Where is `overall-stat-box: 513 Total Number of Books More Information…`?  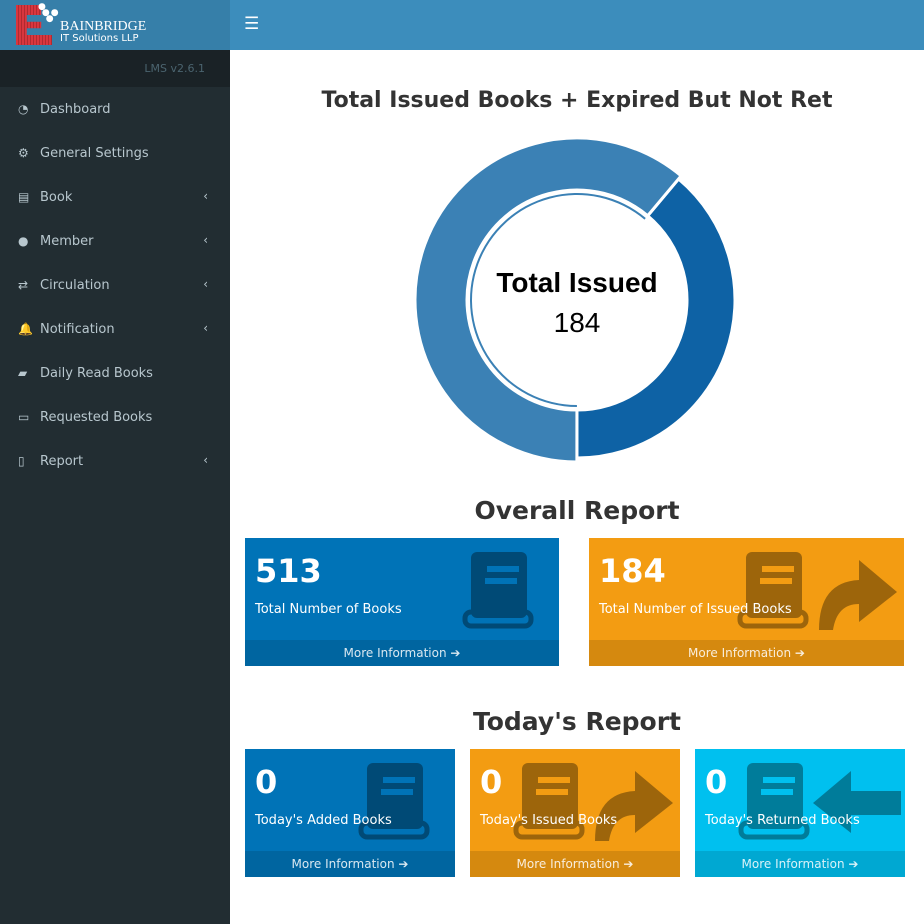
overall-stat-box: 513 Total Number of Books More Information… is located at coordinates (402, 602).